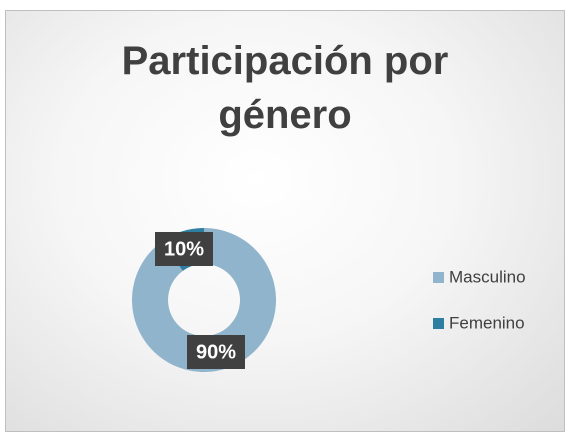  I want to click on data-label: 10%, so click(184, 249).